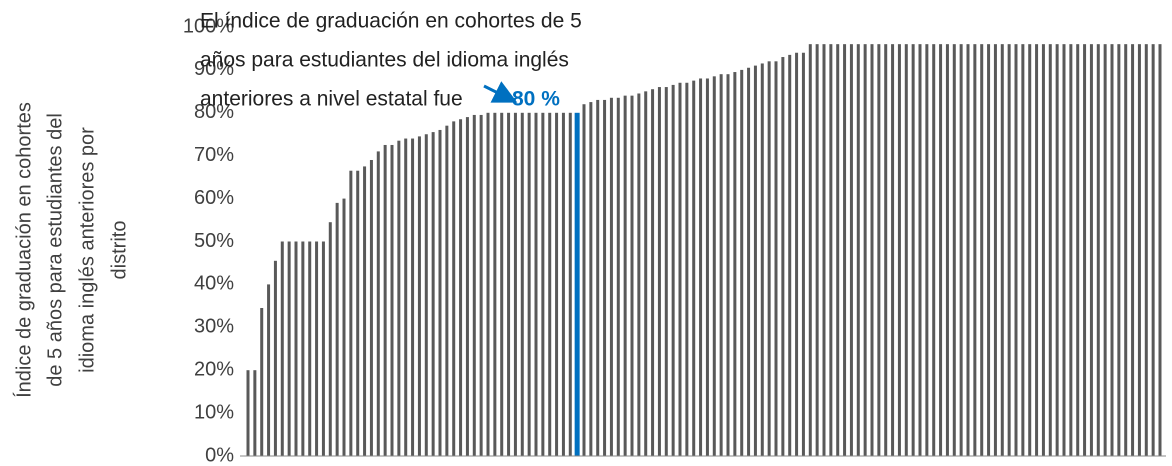  Describe the element at coordinates (214, 284) in the screenshot. I see `y-tick-label: 40%` at that location.